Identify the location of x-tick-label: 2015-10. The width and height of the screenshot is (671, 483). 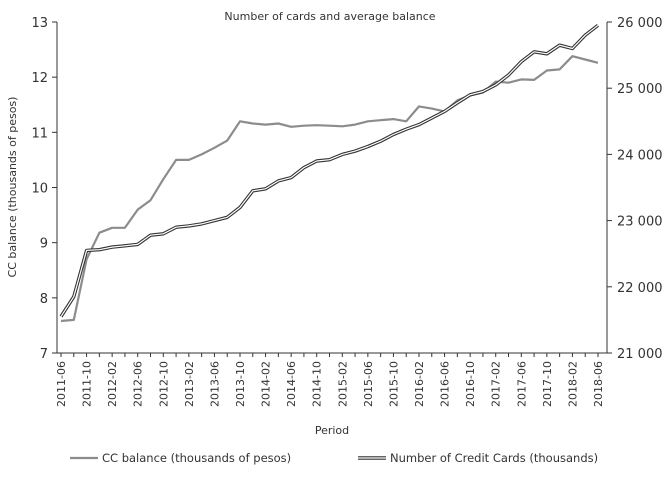
(393, 384).